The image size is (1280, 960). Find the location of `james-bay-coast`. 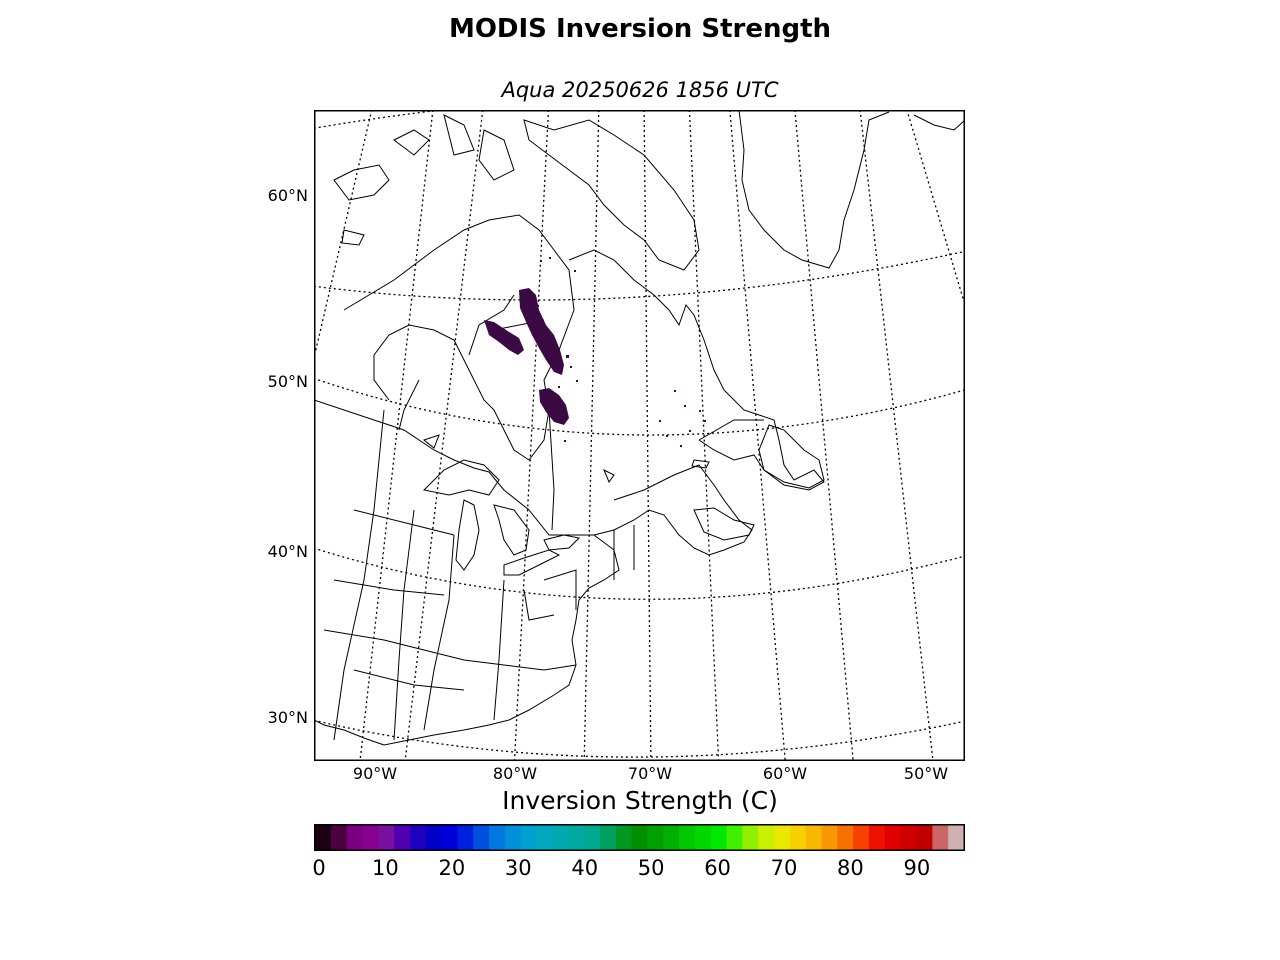

james-bay-coast is located at coordinates (491, 325).